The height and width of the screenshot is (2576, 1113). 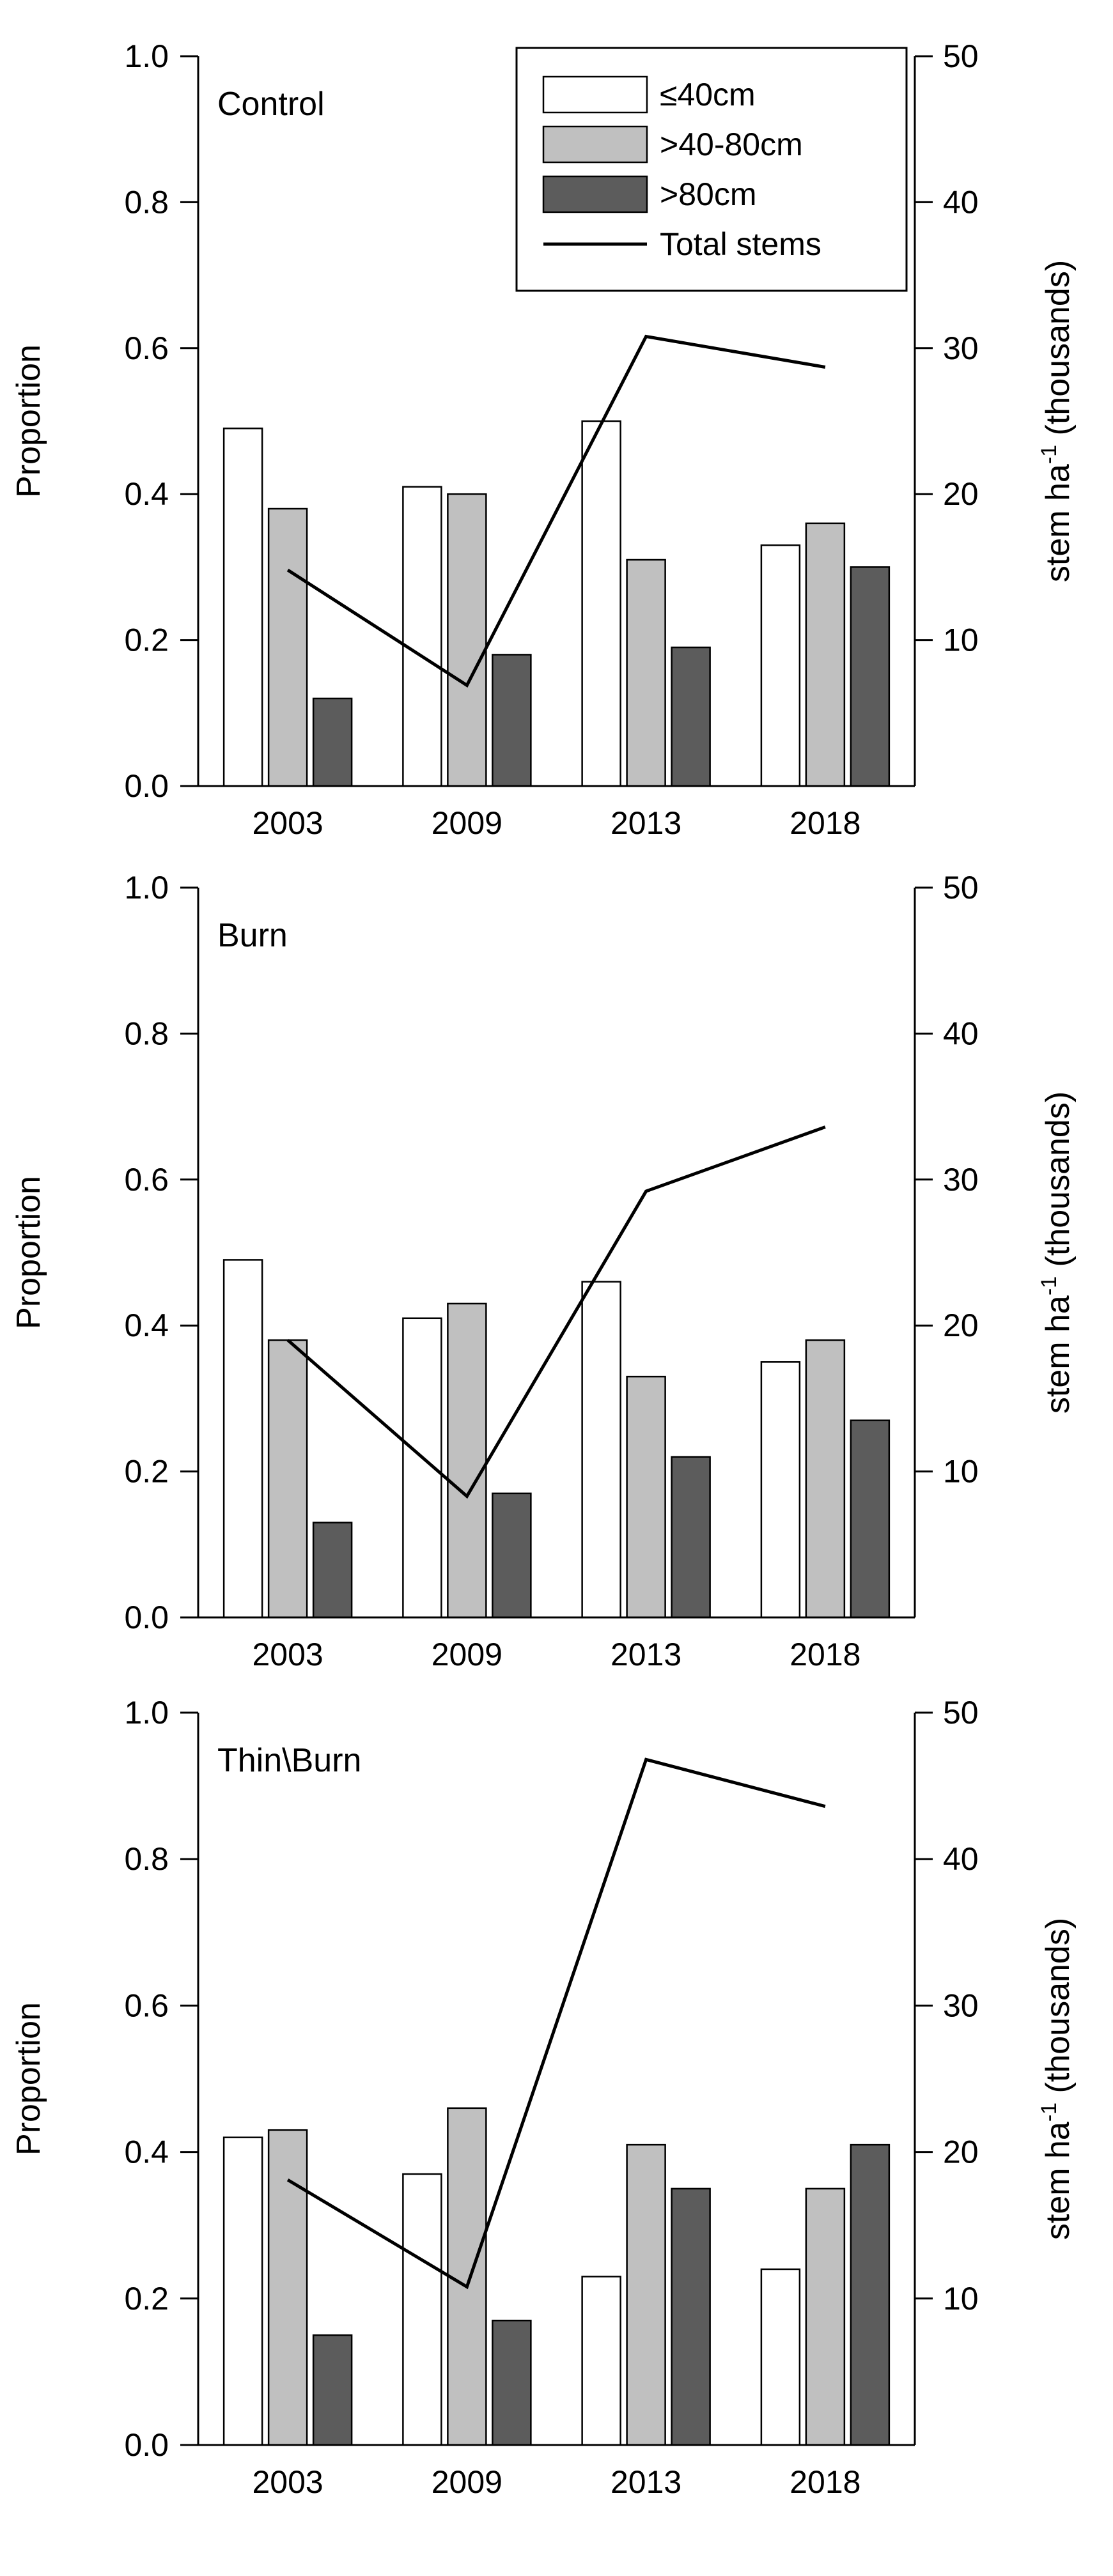 What do you see at coordinates (271, 104) in the screenshot?
I see `panel-title: Control` at bounding box center [271, 104].